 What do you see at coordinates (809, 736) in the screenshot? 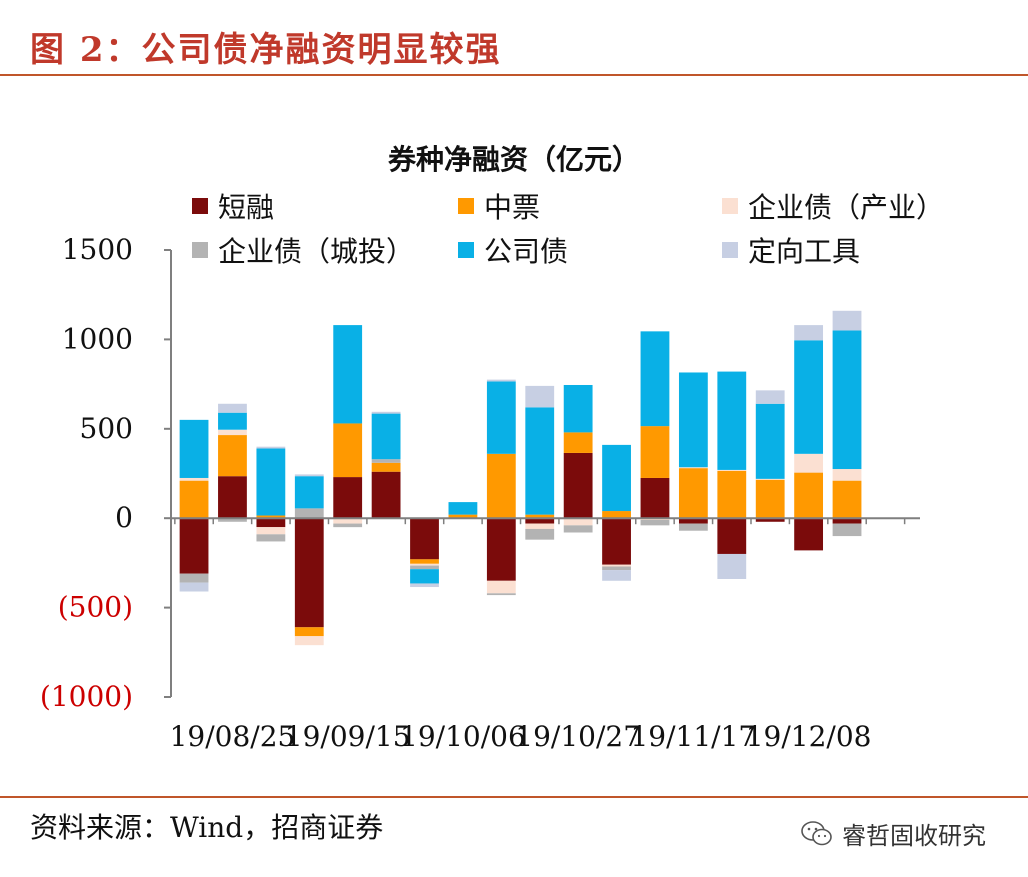
I see `x-tick-label: 19/12/08` at bounding box center [809, 736].